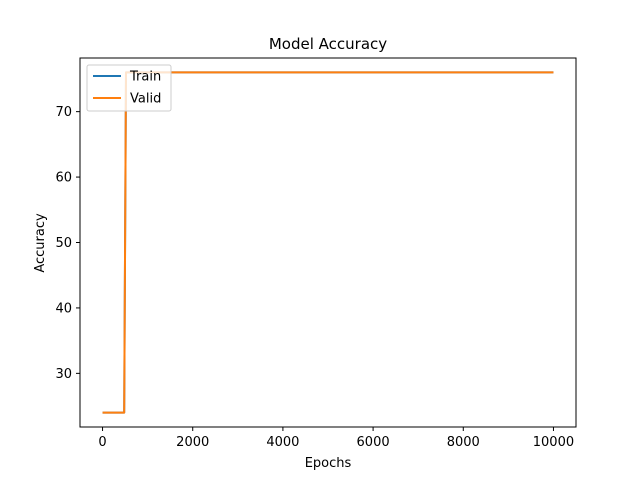  Describe the element at coordinates (129, 88) in the screenshot. I see `legend: Train Valid` at that location.